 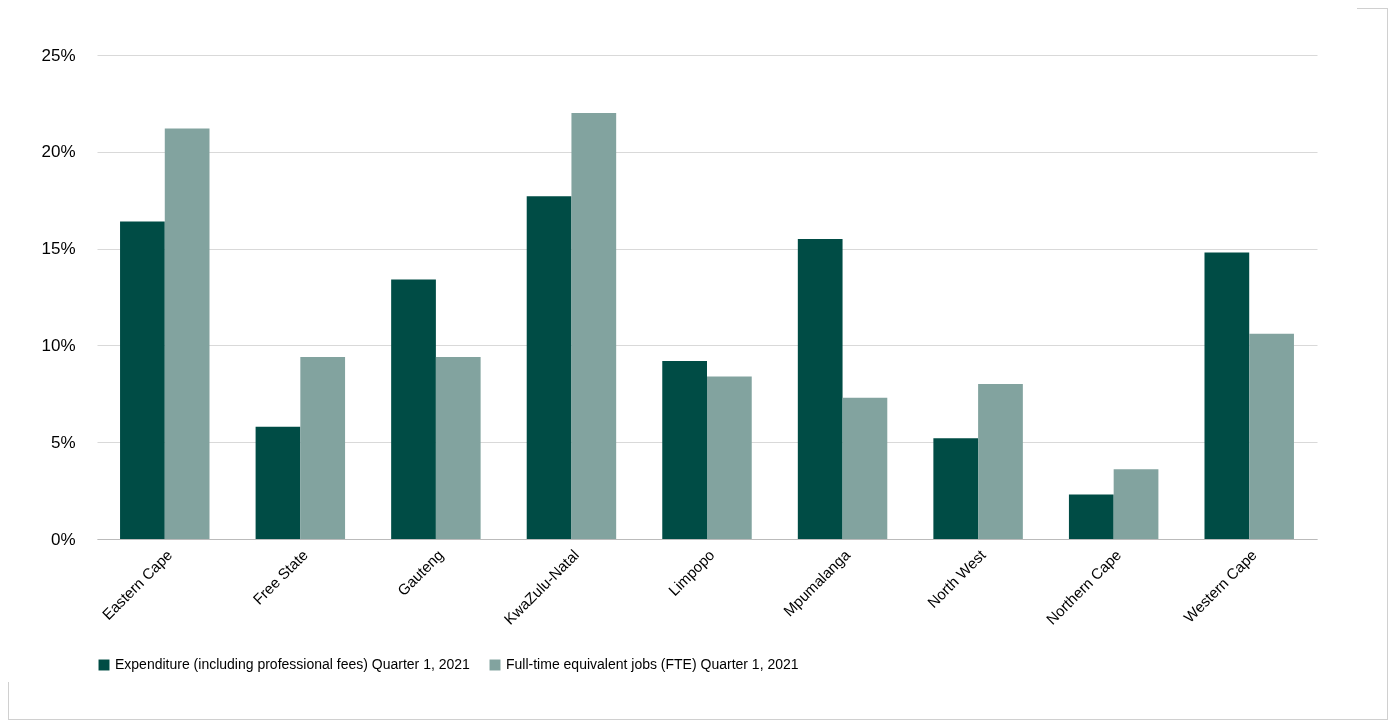 What do you see at coordinates (58, 345) in the screenshot?
I see `y-tick-label: 10%` at bounding box center [58, 345].